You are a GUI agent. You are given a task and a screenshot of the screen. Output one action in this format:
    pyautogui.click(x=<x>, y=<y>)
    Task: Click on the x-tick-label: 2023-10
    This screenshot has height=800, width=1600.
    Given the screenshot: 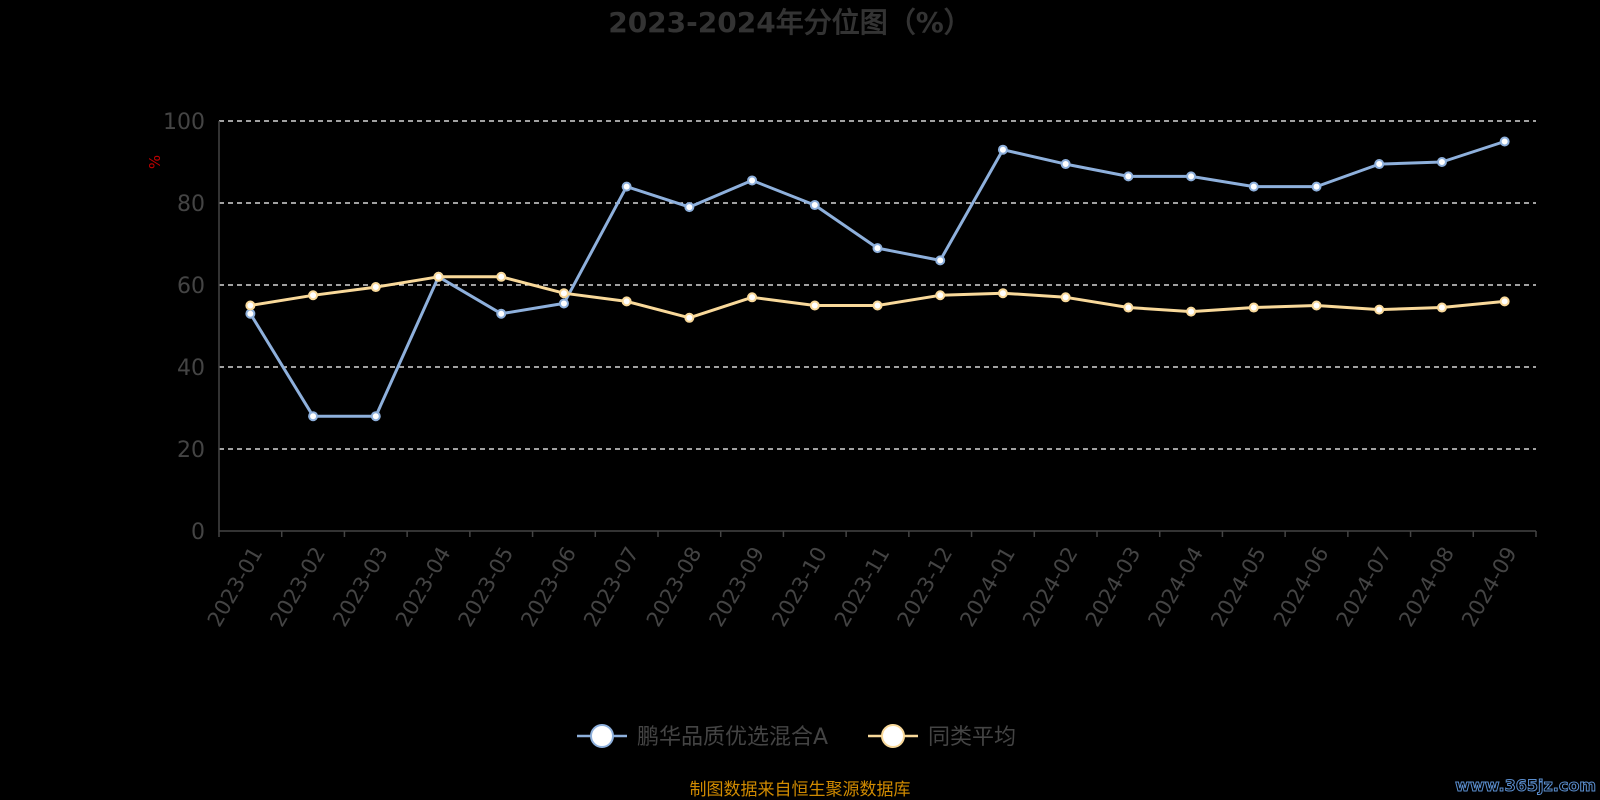 What is the action you would take?
    pyautogui.click(x=799, y=587)
    